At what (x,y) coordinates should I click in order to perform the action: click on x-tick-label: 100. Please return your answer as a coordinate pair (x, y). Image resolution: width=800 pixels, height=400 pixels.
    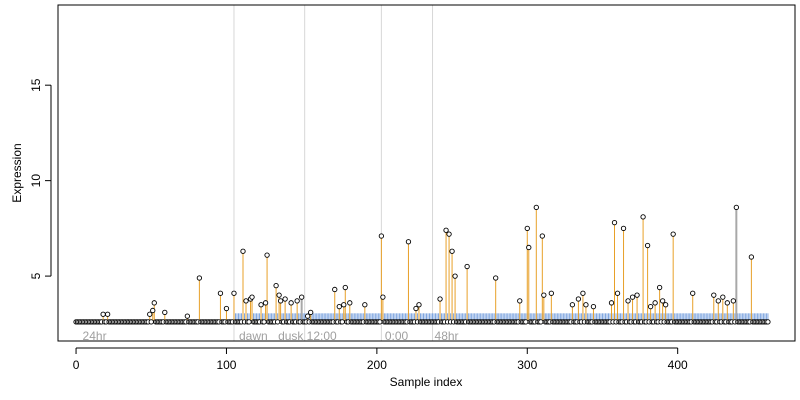
    Looking at the image, I should click on (226, 365).